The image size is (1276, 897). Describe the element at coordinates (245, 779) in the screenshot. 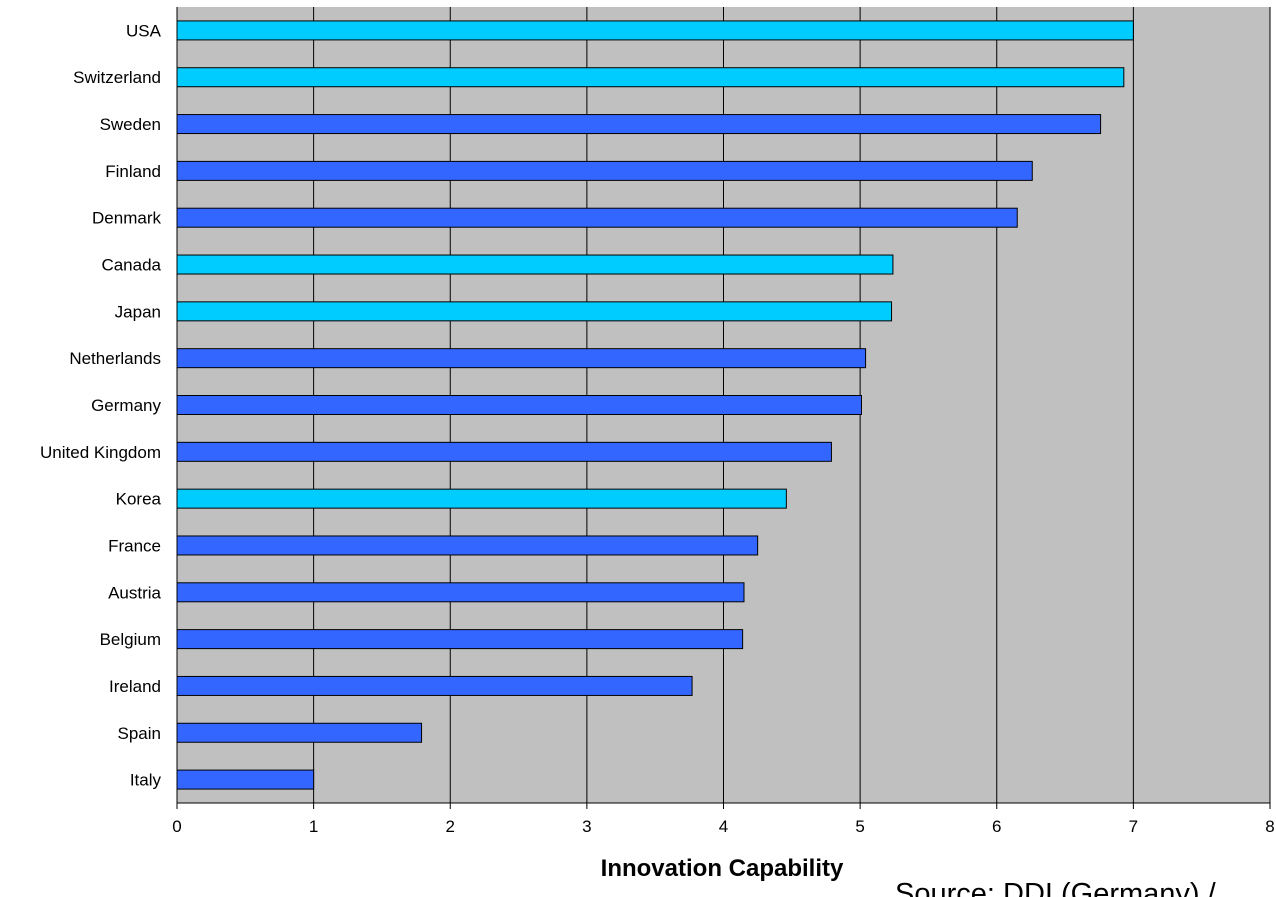

I see `bar-italy` at that location.